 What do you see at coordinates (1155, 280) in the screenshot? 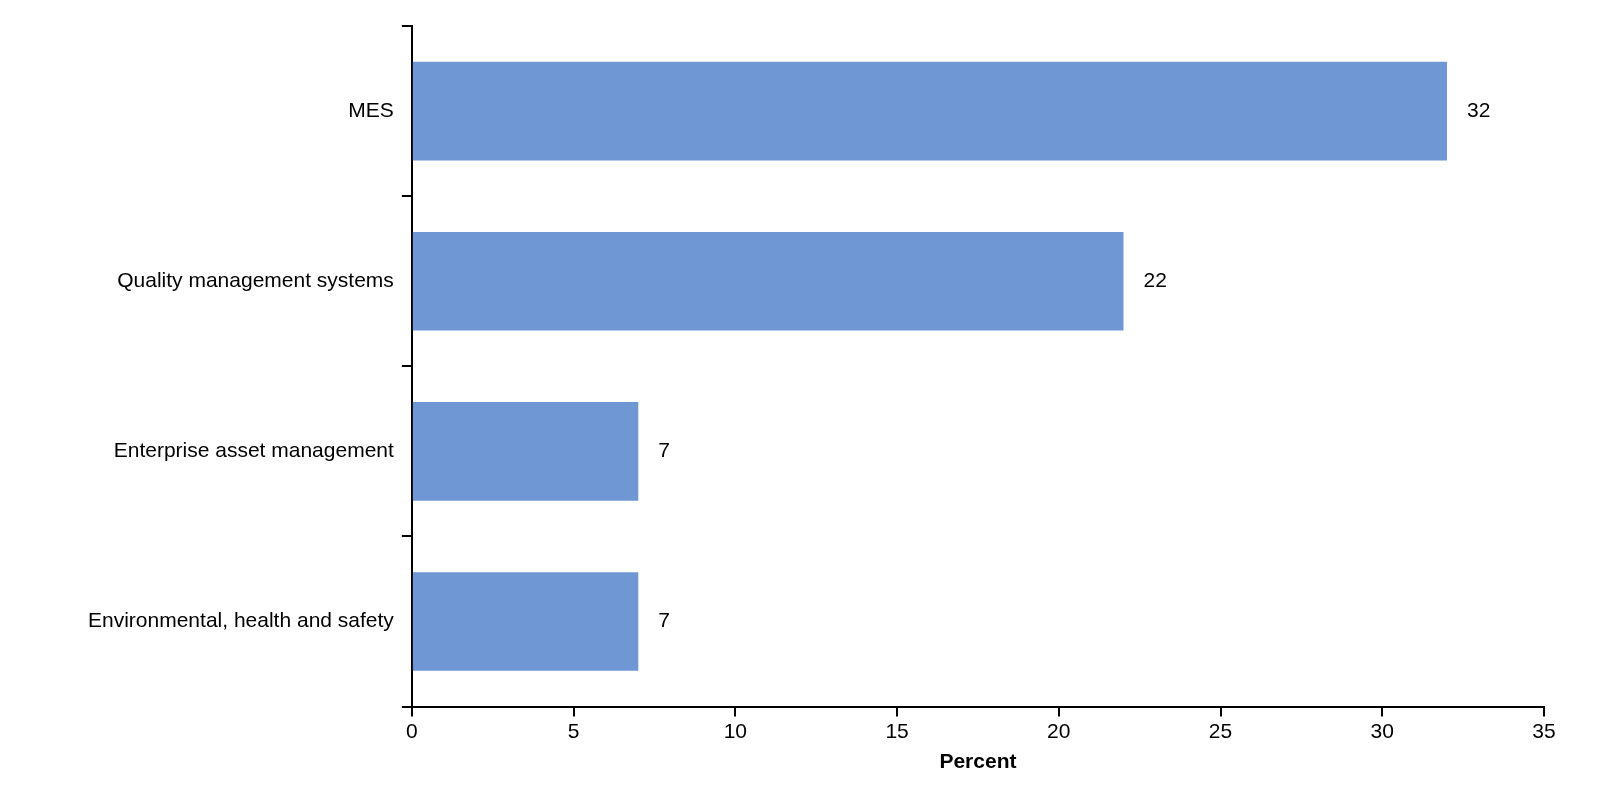
I see `data-label: 22` at bounding box center [1155, 280].